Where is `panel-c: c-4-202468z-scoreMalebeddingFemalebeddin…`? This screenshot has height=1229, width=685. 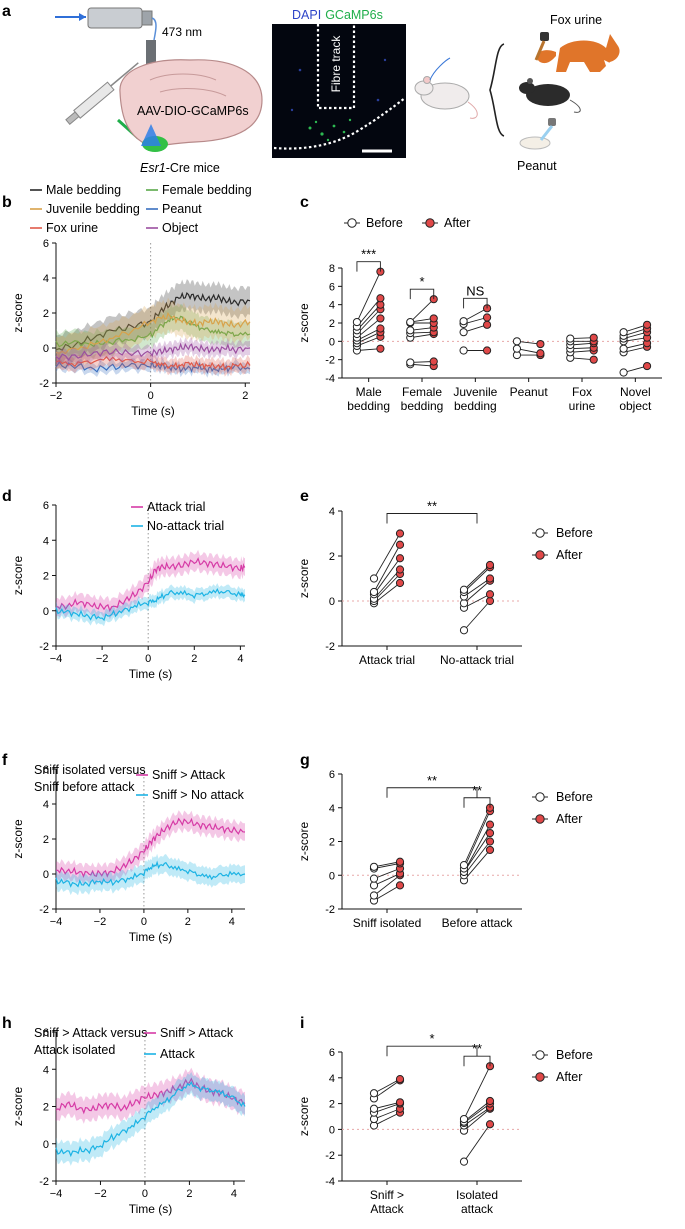
panel-c: c-4-202468z-scoreMalebeddingFemalebeddin… is located at coordinates (479, 303).